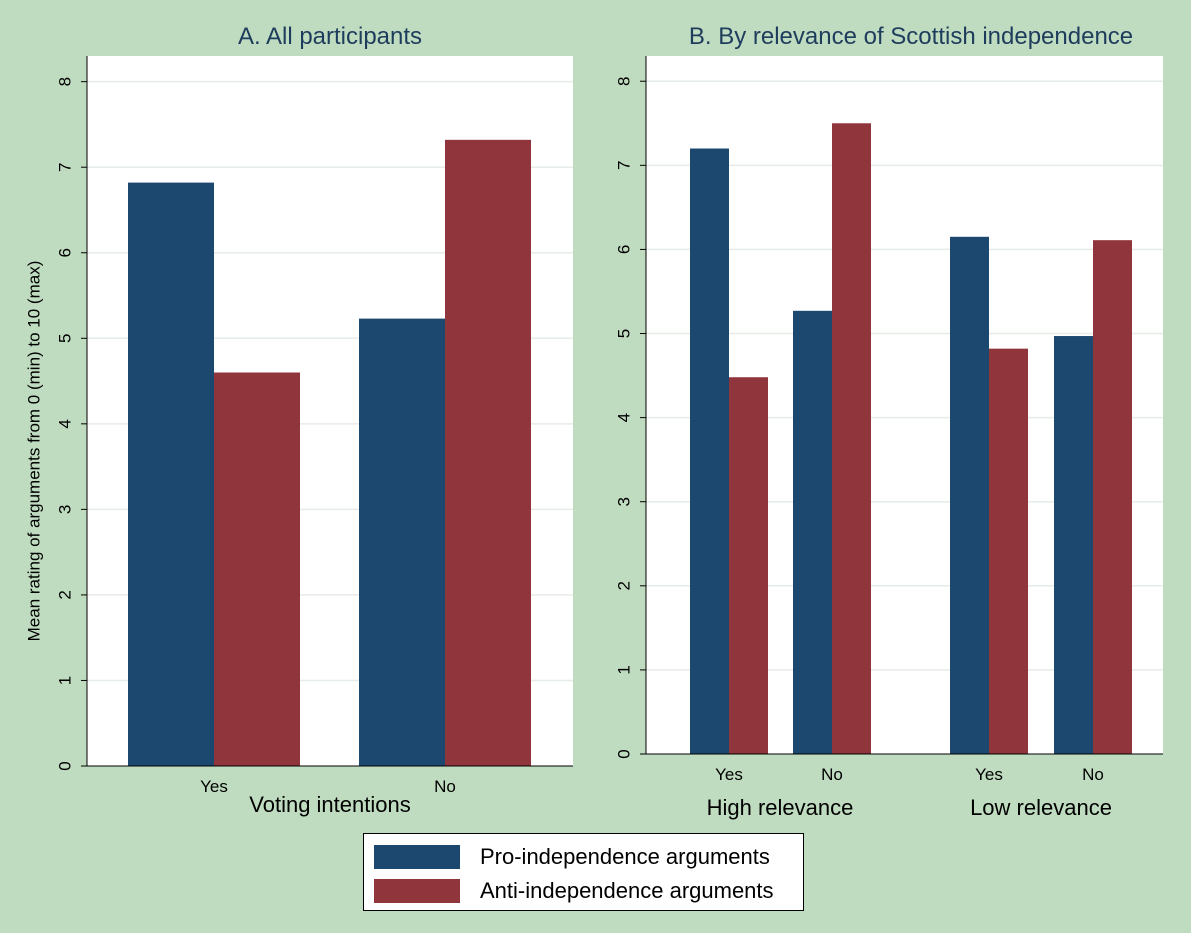  I want to click on legend-swatch-pro, so click(417, 857).